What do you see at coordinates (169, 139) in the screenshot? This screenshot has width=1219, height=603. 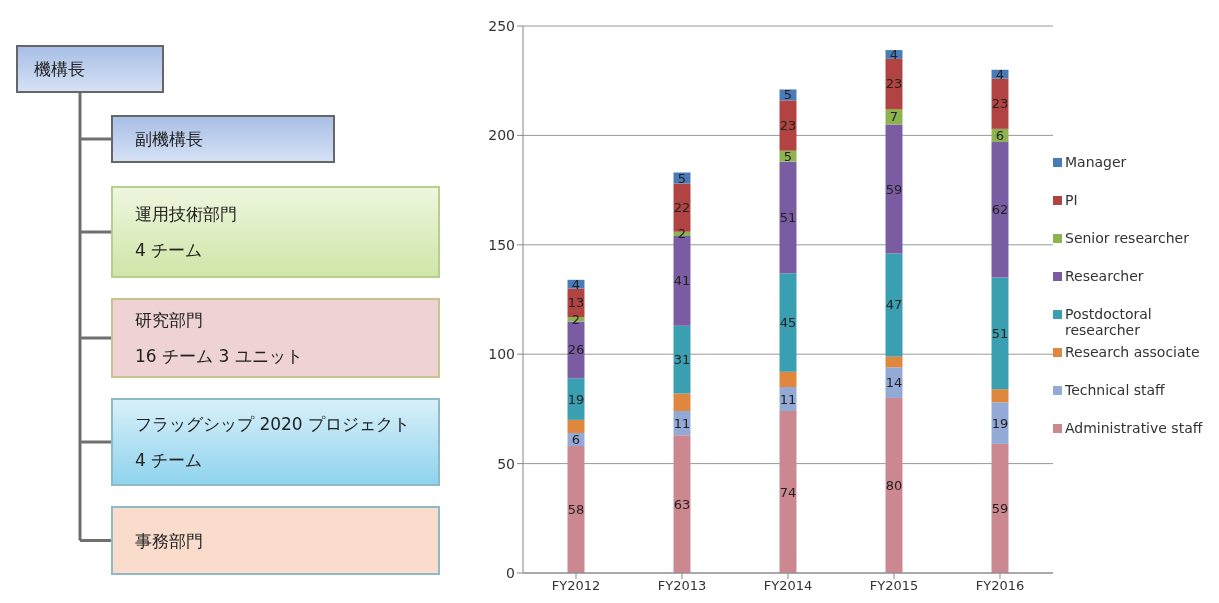 I see `text: 副機構長` at bounding box center [169, 139].